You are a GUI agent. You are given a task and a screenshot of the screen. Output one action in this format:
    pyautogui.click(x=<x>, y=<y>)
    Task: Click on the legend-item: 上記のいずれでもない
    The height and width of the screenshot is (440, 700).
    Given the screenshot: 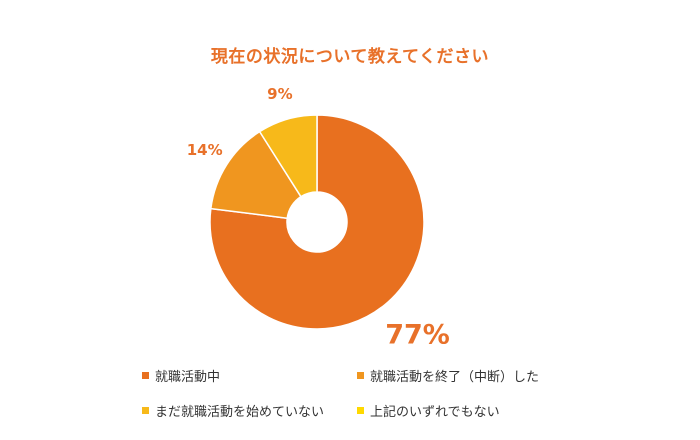 What is the action you would take?
    pyautogui.click(x=489, y=410)
    